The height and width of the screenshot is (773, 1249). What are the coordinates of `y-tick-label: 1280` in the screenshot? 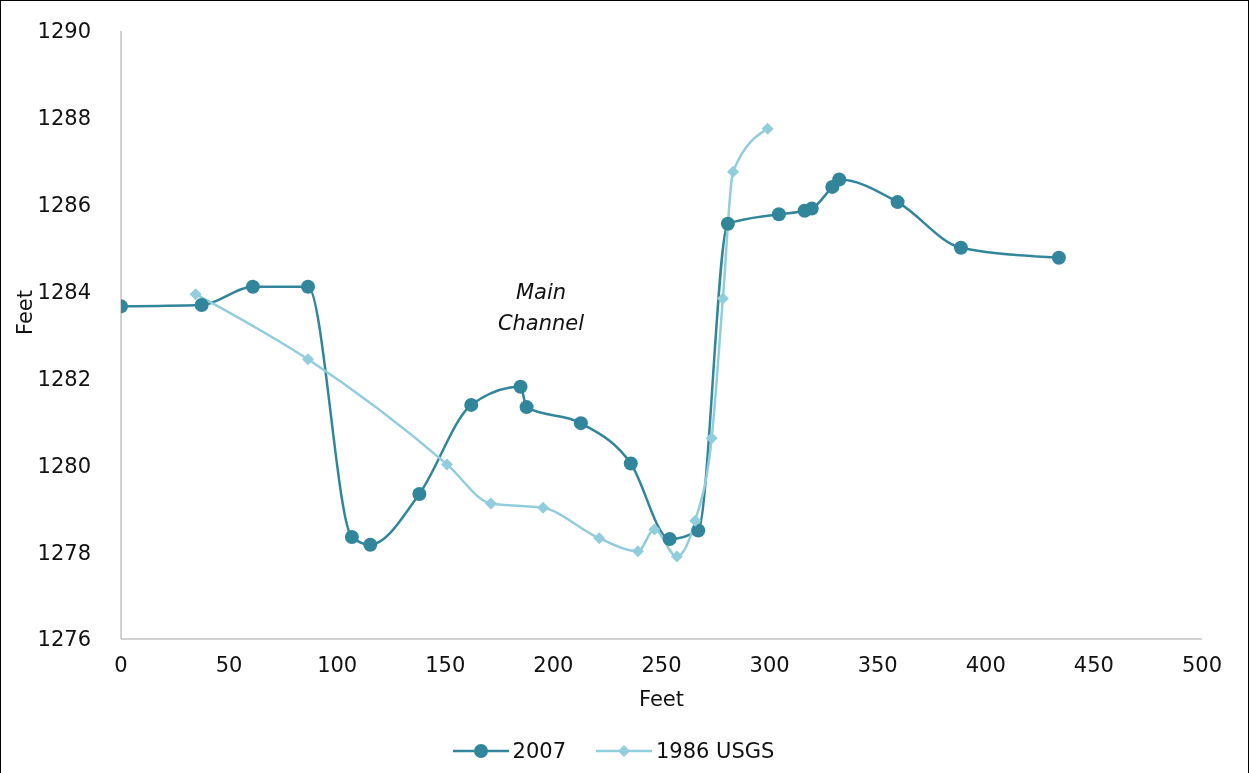 It's located at (64, 465).